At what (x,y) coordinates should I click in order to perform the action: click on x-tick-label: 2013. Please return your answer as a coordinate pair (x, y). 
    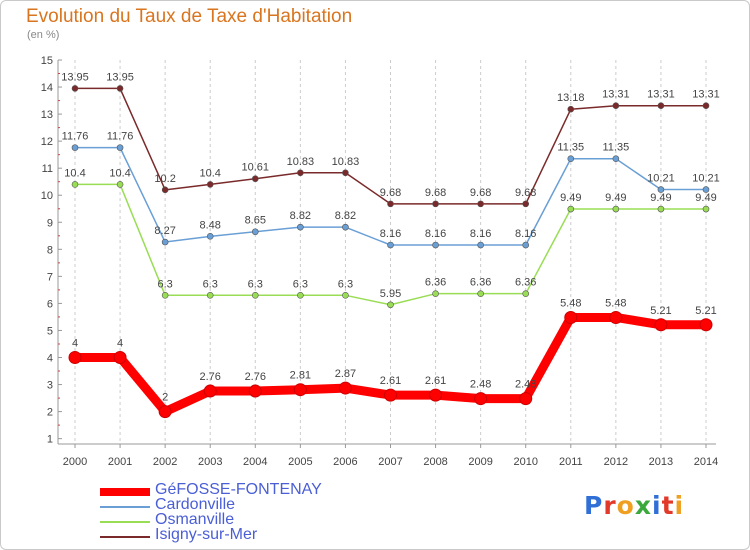
    Looking at the image, I should click on (661, 462).